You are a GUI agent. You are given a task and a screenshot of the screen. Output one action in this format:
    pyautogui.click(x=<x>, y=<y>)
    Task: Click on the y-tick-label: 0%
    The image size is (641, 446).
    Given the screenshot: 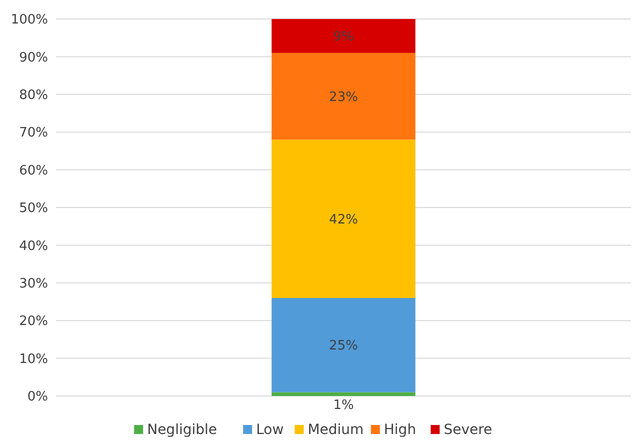 What is the action you would take?
    pyautogui.click(x=37, y=397)
    